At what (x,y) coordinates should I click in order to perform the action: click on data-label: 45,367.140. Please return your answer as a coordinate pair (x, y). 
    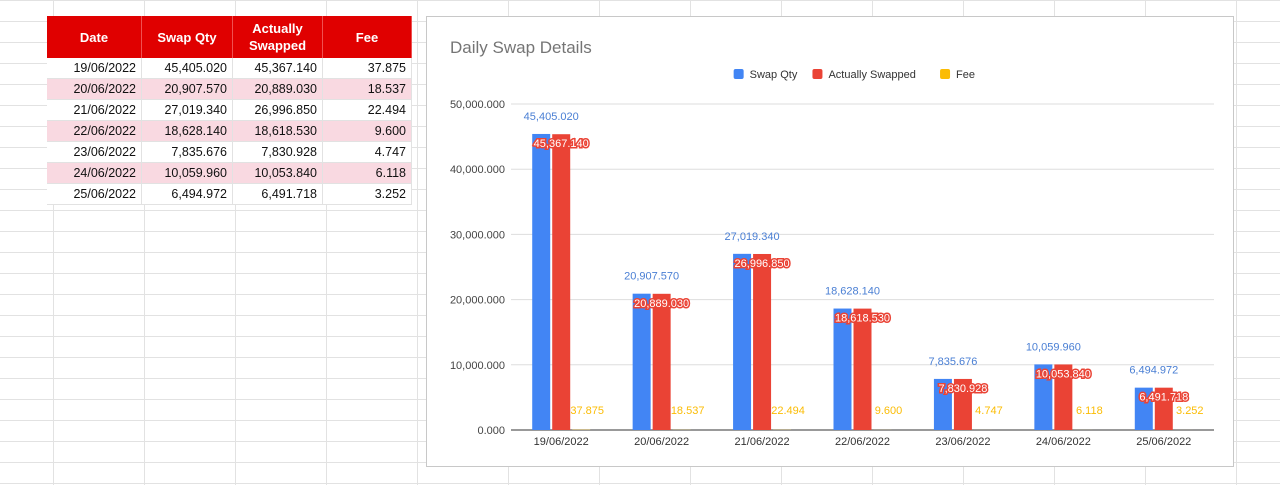
    Looking at the image, I should click on (561, 144).